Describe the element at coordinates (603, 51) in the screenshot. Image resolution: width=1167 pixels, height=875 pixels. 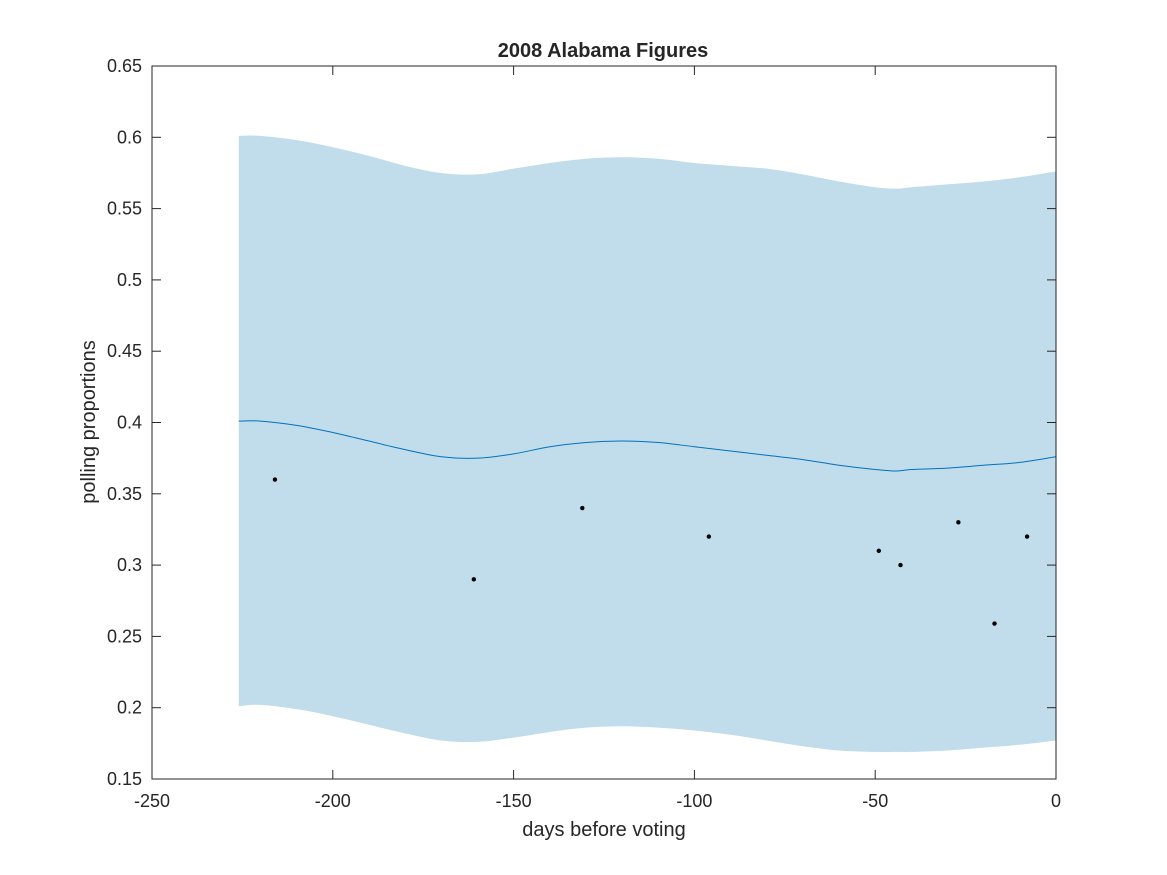
I see `chart-title: 2008 Alabama Figures` at that location.